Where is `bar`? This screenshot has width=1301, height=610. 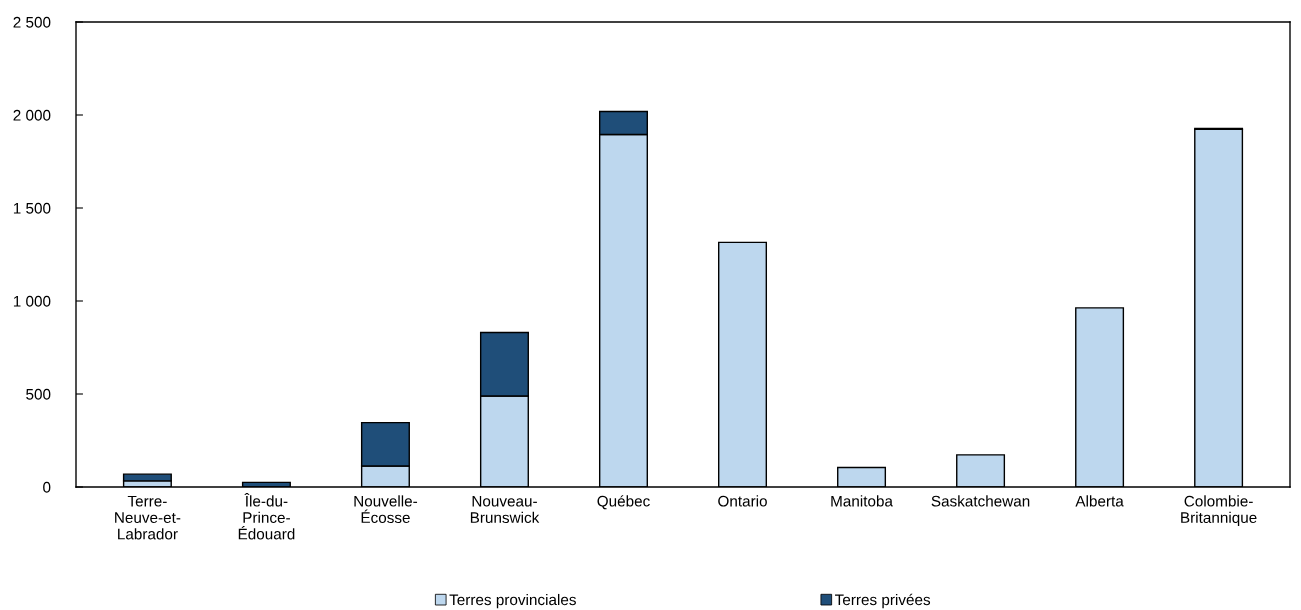 bar is located at coordinates (147, 477).